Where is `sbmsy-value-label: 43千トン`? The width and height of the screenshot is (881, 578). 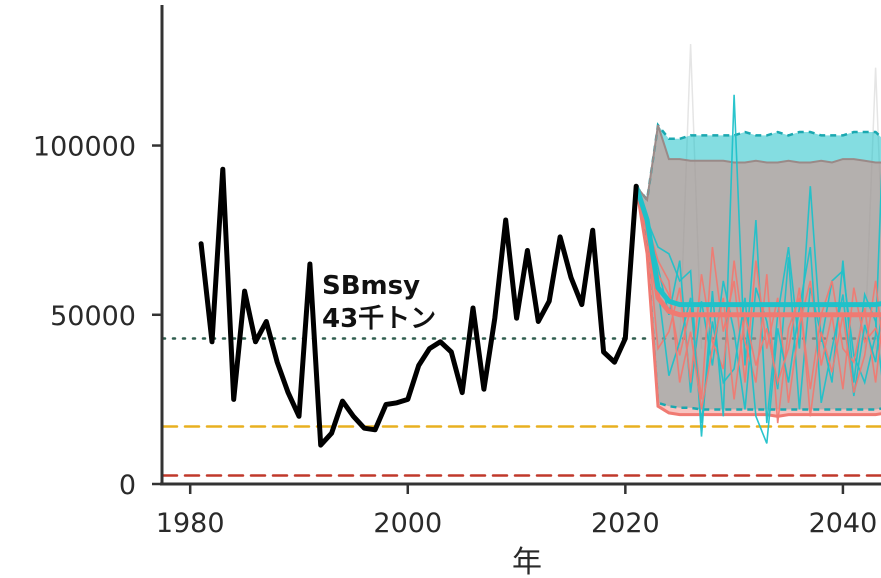
sbmsy-value-label: 43千トン is located at coordinates (379, 319).